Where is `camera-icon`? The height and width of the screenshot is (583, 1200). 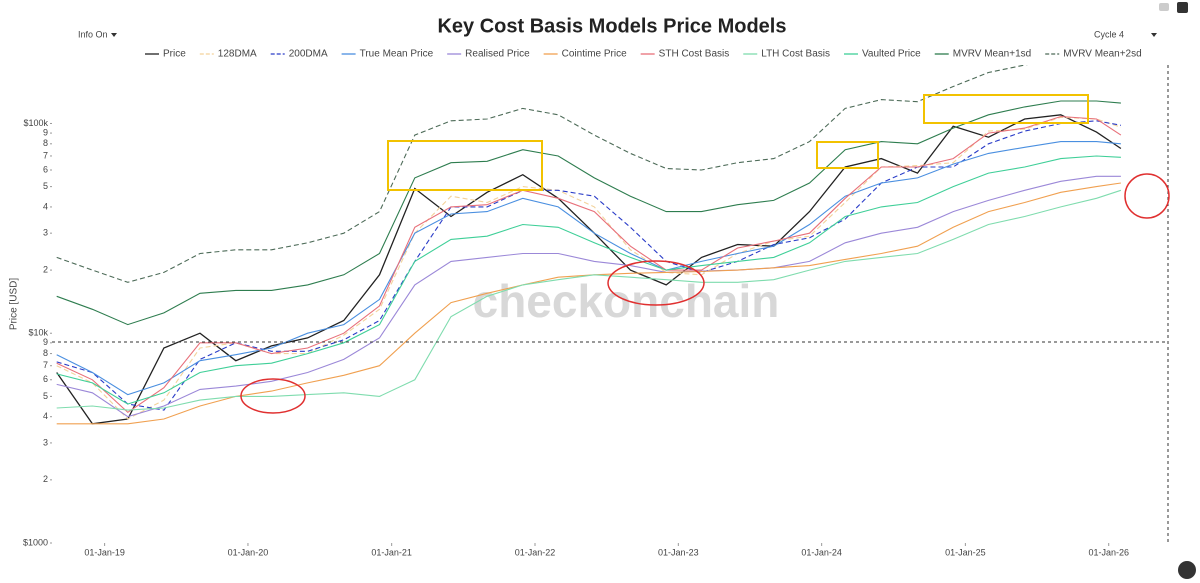 camera-icon is located at coordinates (1164, 7).